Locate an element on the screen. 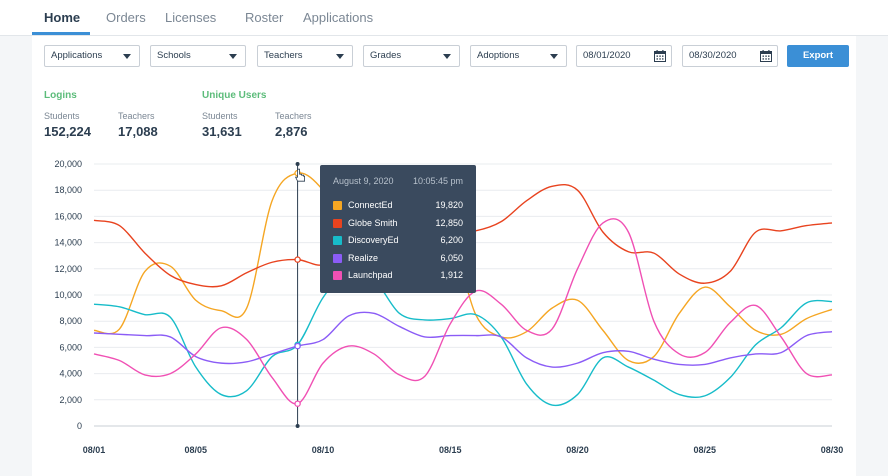  x-tick-label: 08/10 is located at coordinates (323, 450).